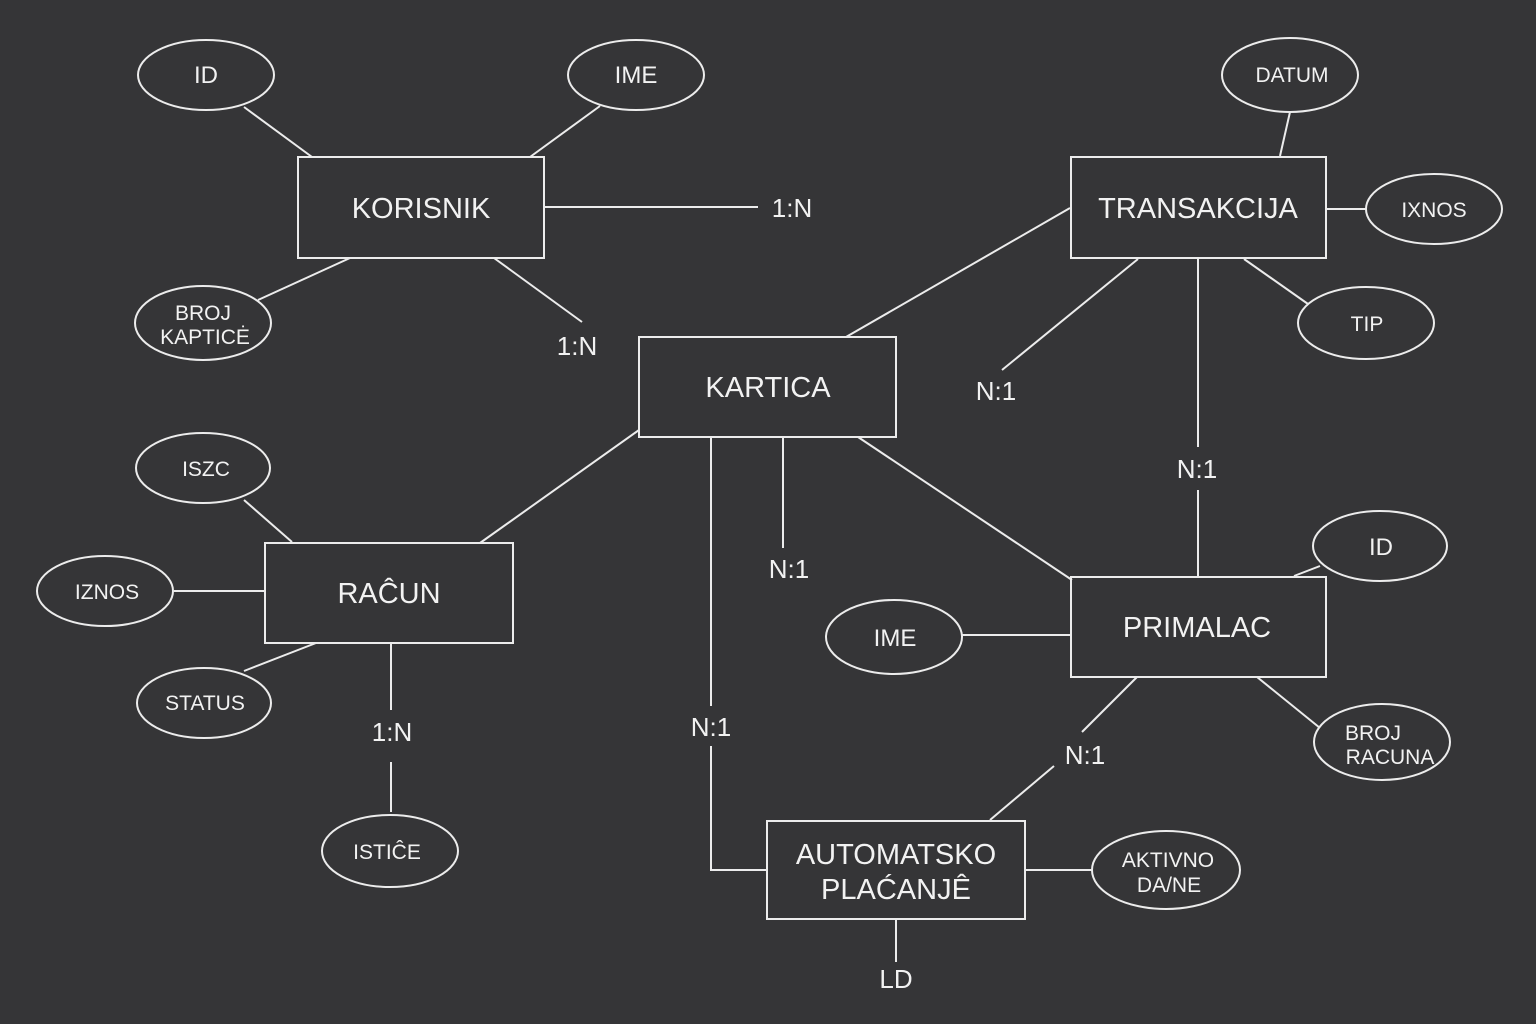  Describe the element at coordinates (711, 727) in the screenshot. I see `cardinality-kartica-automatsko: N:1` at that location.